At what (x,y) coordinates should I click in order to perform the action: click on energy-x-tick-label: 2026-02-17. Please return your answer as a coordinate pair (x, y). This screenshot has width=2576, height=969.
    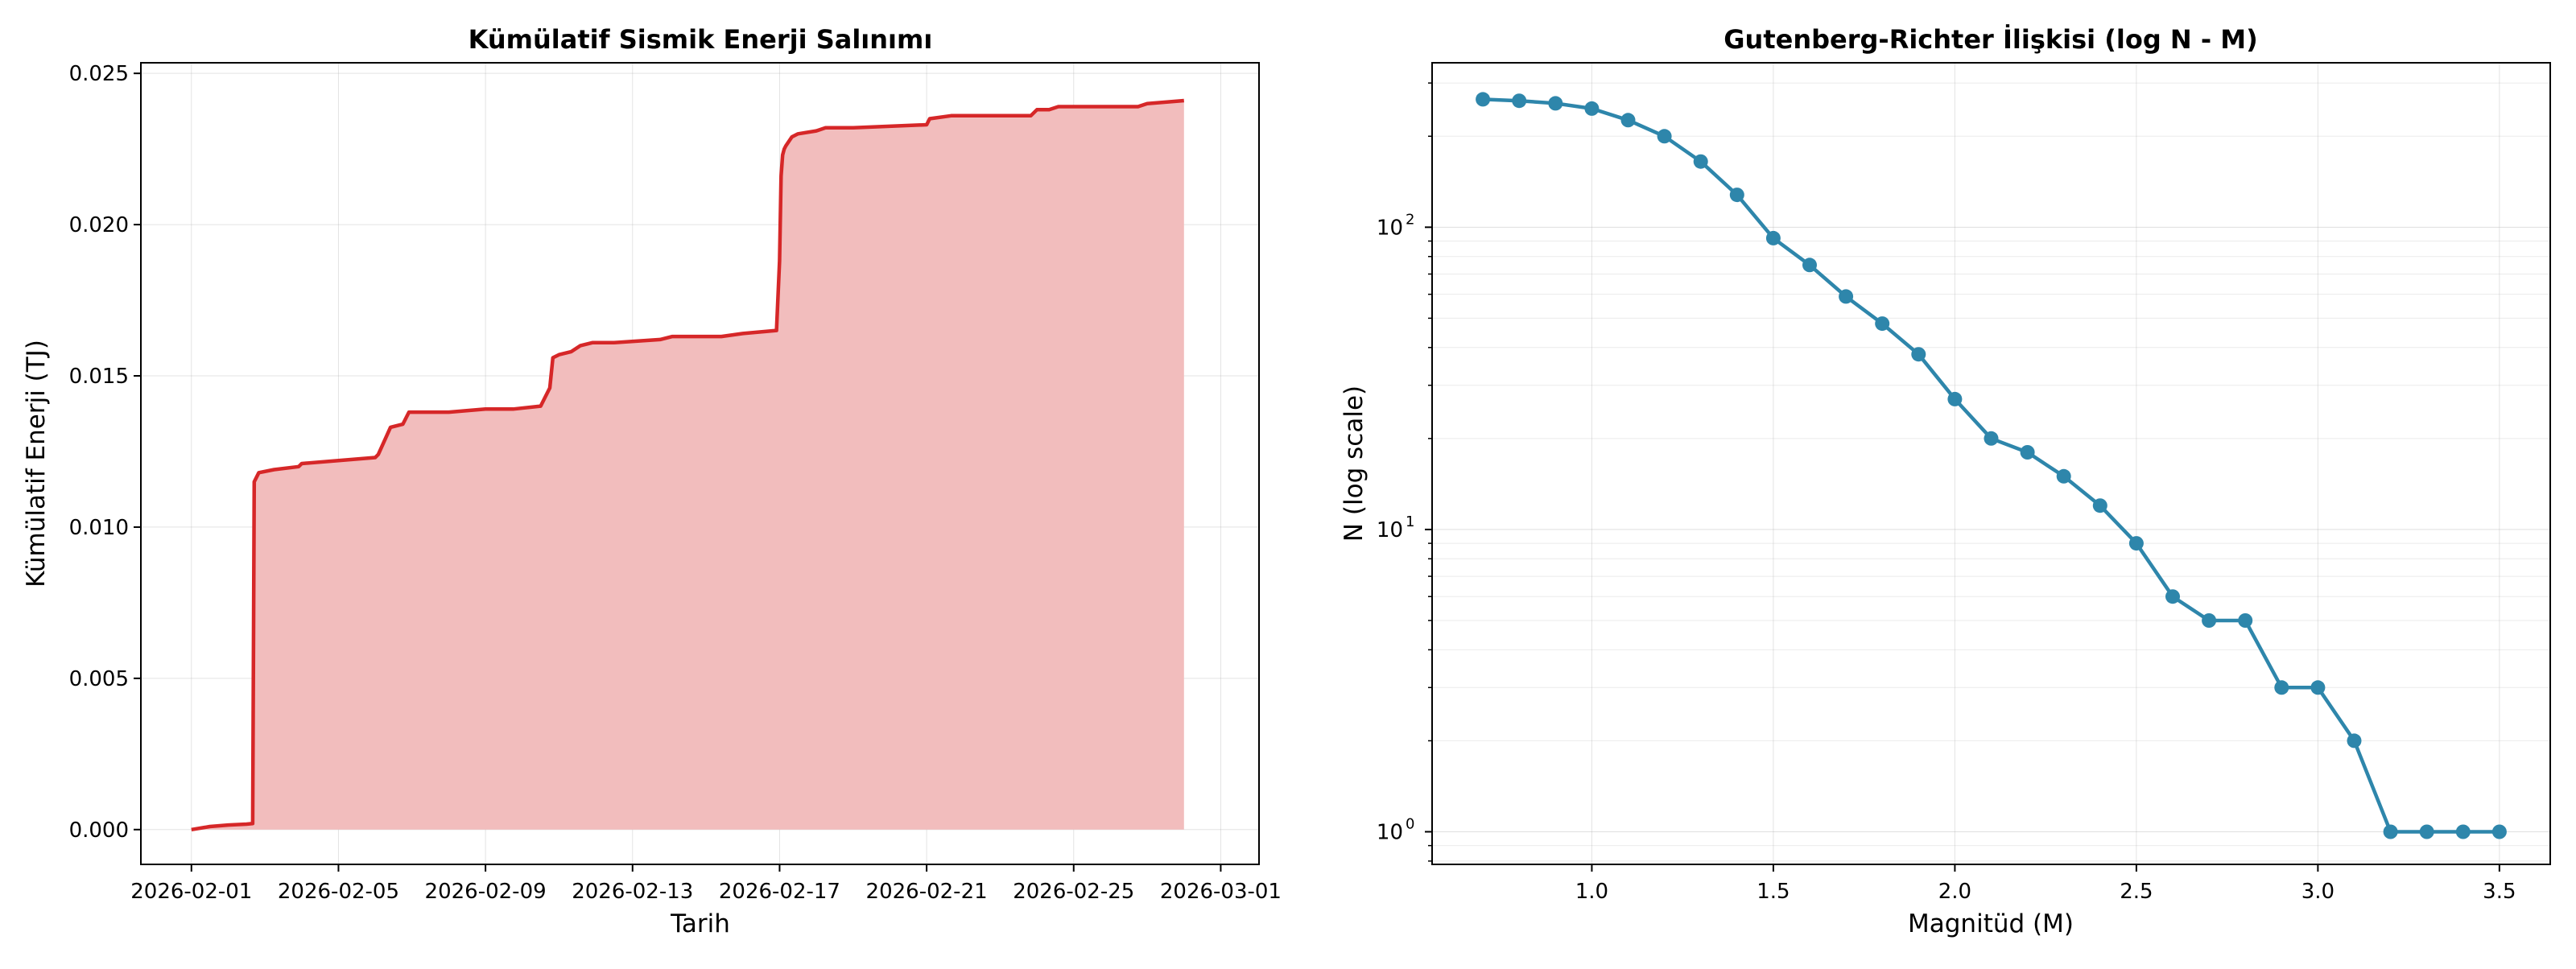
    Looking at the image, I should click on (779, 892).